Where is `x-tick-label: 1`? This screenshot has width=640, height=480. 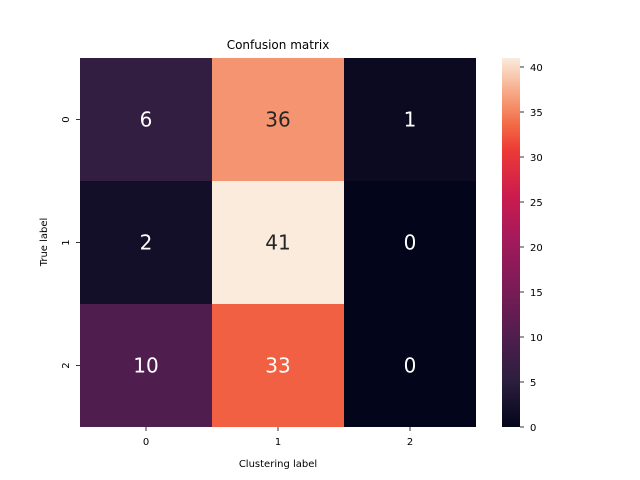 x-tick-label: 1 is located at coordinates (278, 442).